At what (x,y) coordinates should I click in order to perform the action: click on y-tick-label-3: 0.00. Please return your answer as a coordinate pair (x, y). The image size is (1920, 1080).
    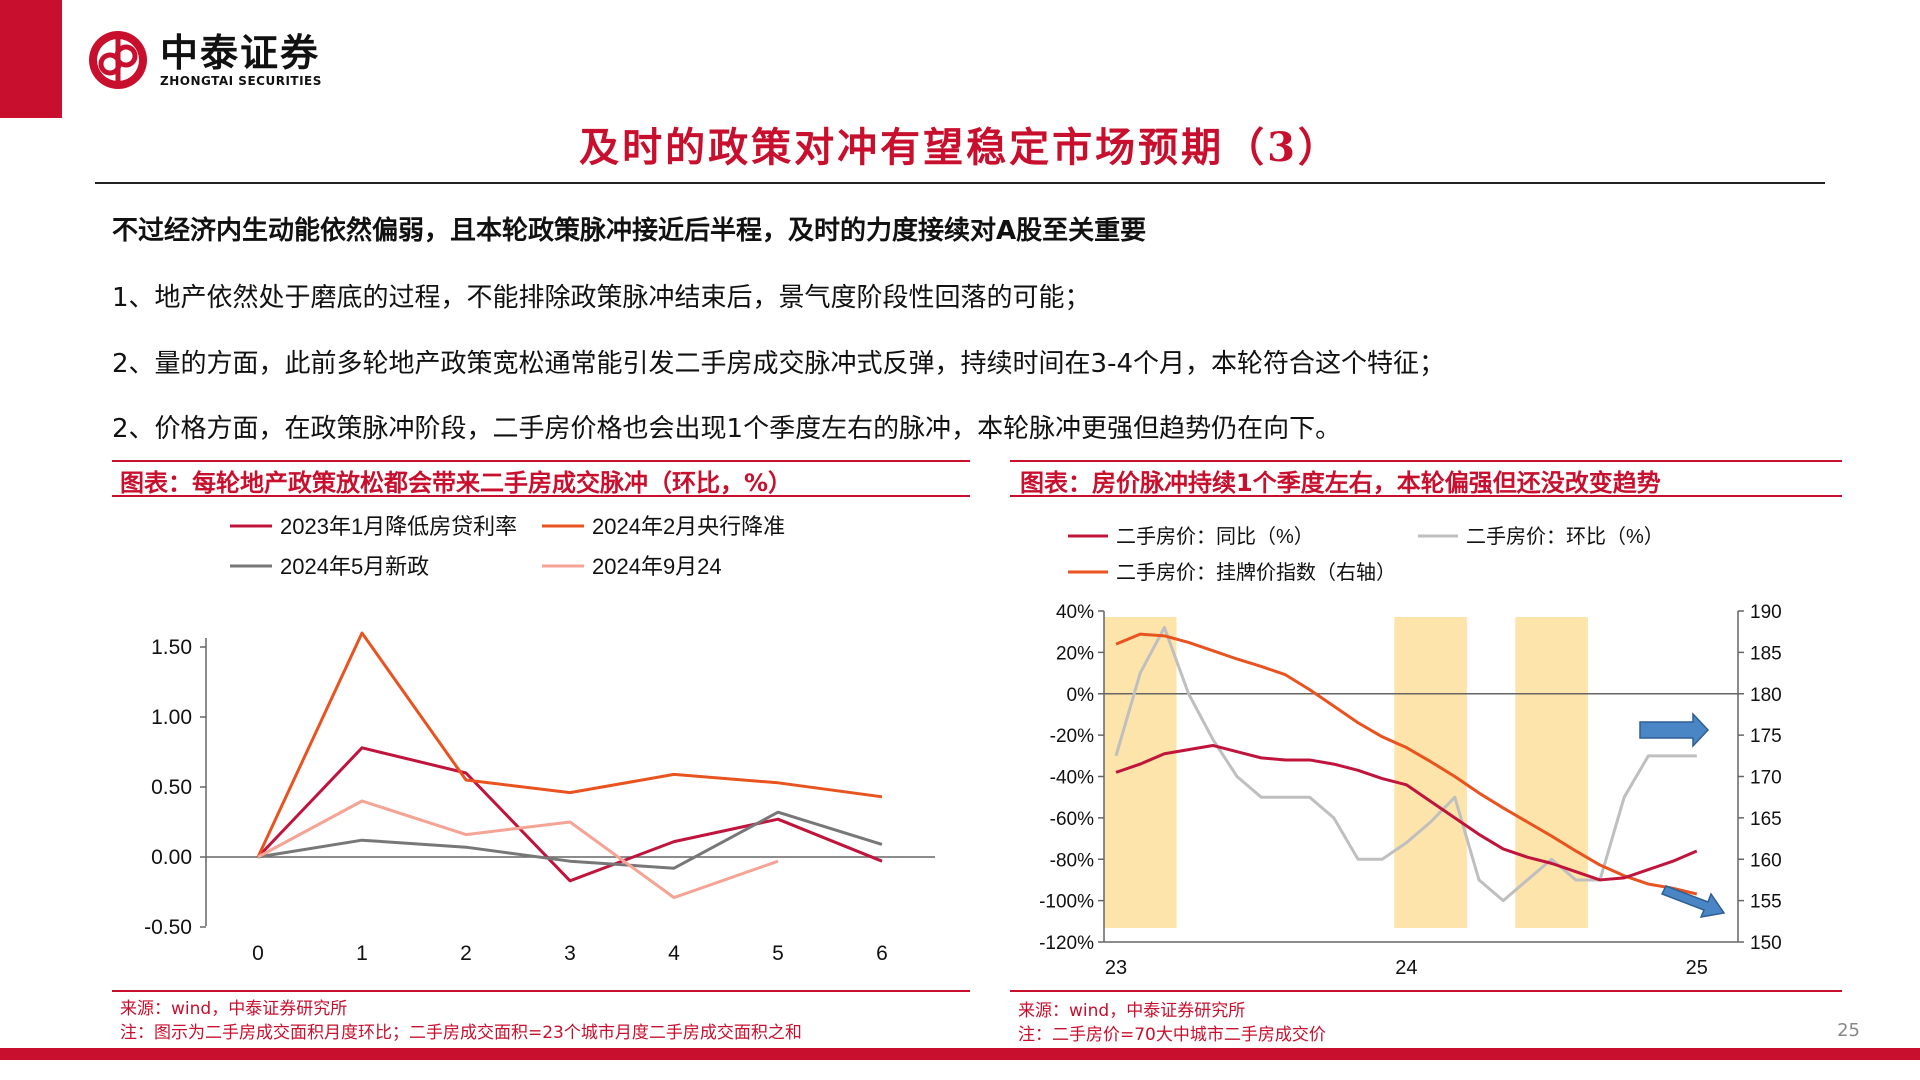
    Looking at the image, I should click on (171, 857).